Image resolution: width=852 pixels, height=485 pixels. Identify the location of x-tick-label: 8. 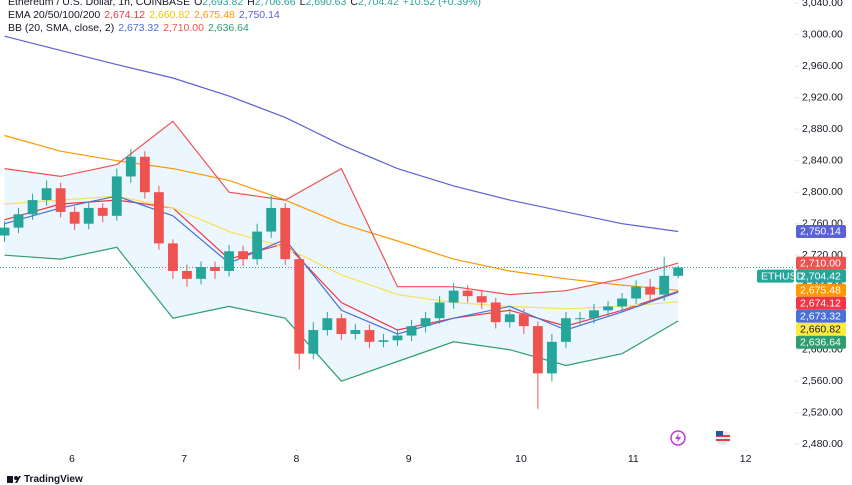
(297, 459).